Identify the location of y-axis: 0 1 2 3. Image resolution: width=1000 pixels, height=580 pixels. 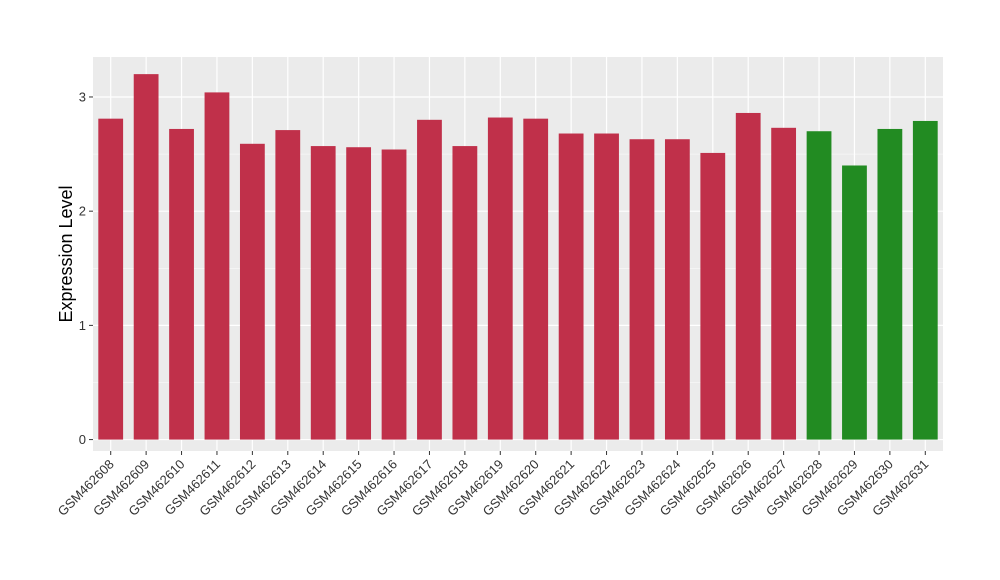
(86, 268).